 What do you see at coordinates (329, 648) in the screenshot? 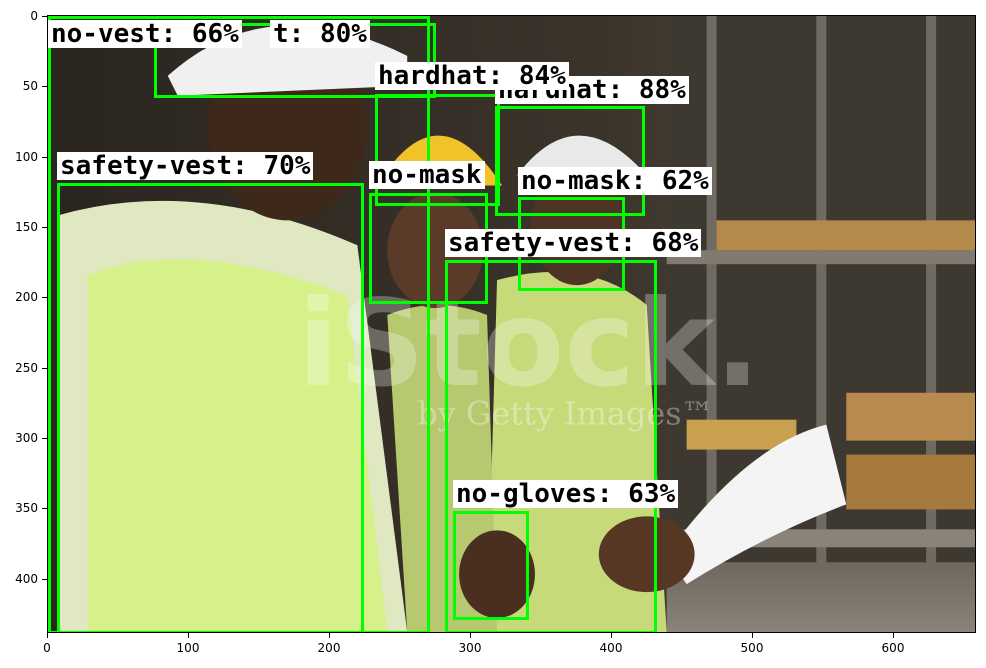
I see `x-tick-label: 200` at bounding box center [329, 648].